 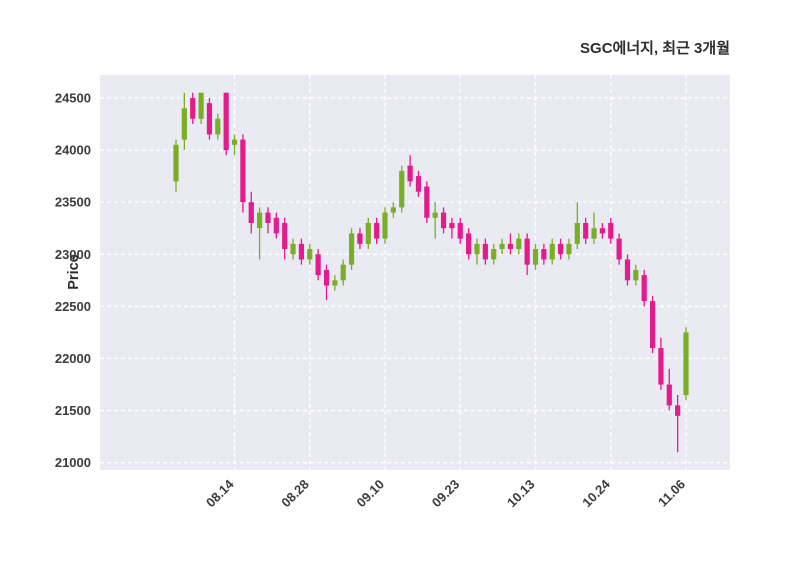 What do you see at coordinates (73, 254) in the screenshot?
I see `y-tick-label: 23000` at bounding box center [73, 254].